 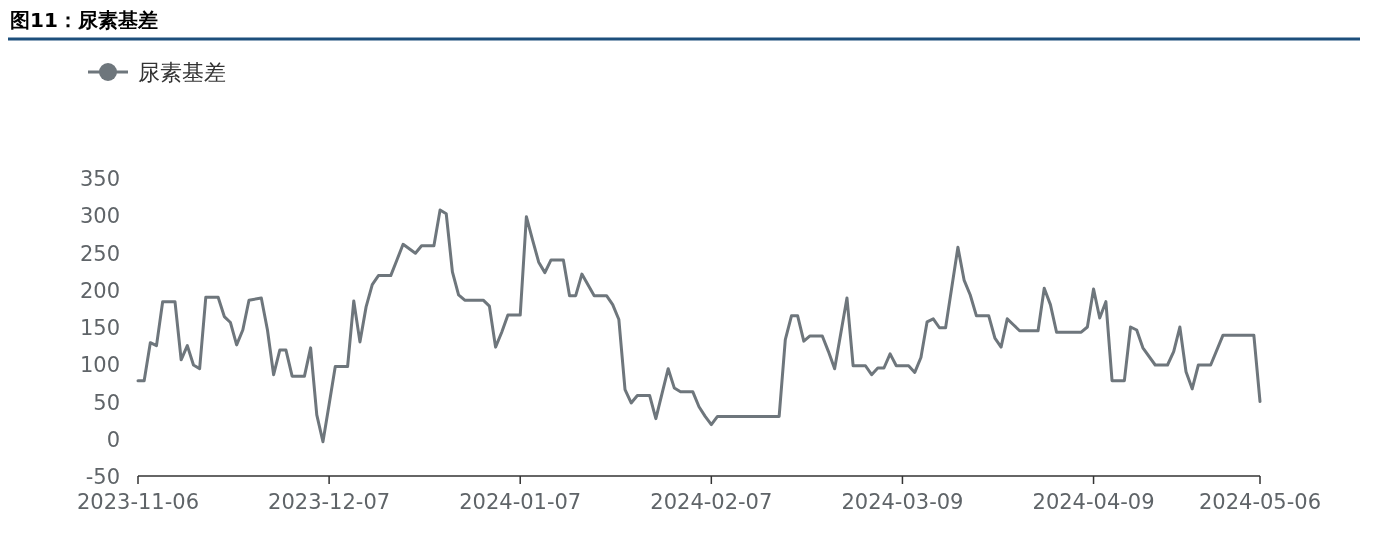 I want to click on x-tick-label: 2024-04-09, so click(x=1093, y=502).